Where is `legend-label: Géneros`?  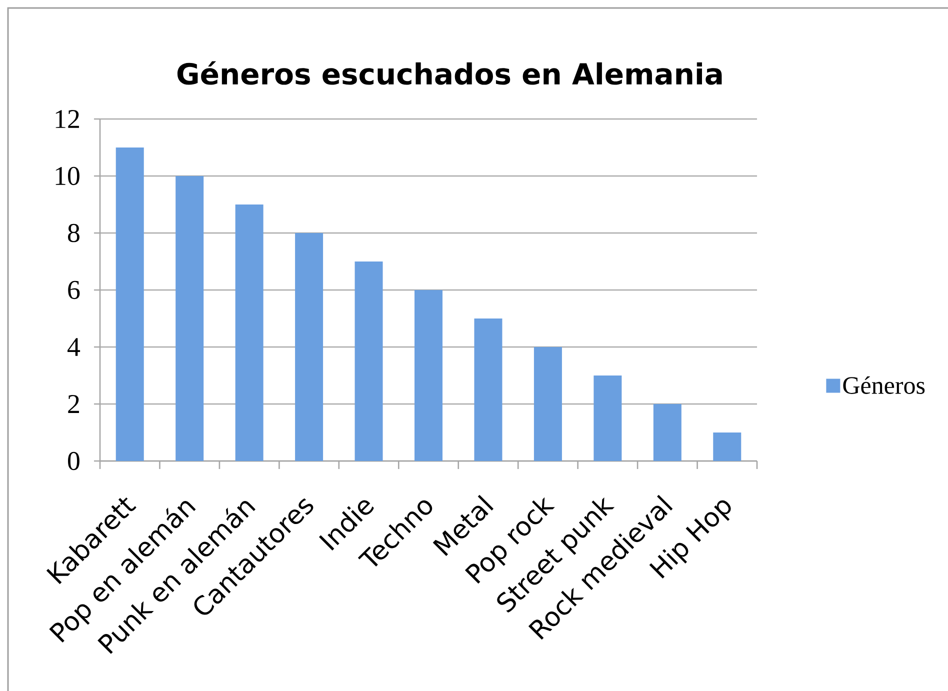
legend-label: Géneros is located at coordinates (884, 385).